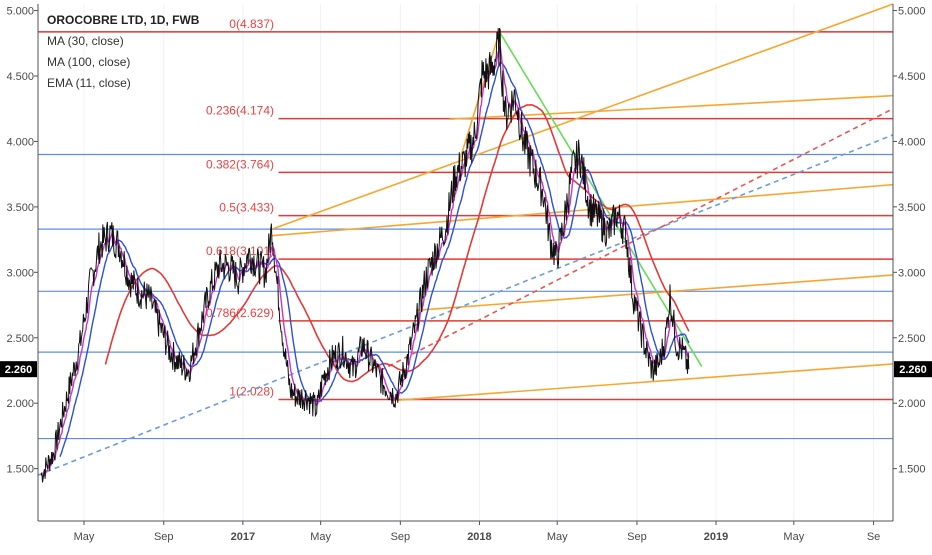  What do you see at coordinates (240, 111) in the screenshot?
I see `fib-level-label: 0.236(4.174)` at bounding box center [240, 111].